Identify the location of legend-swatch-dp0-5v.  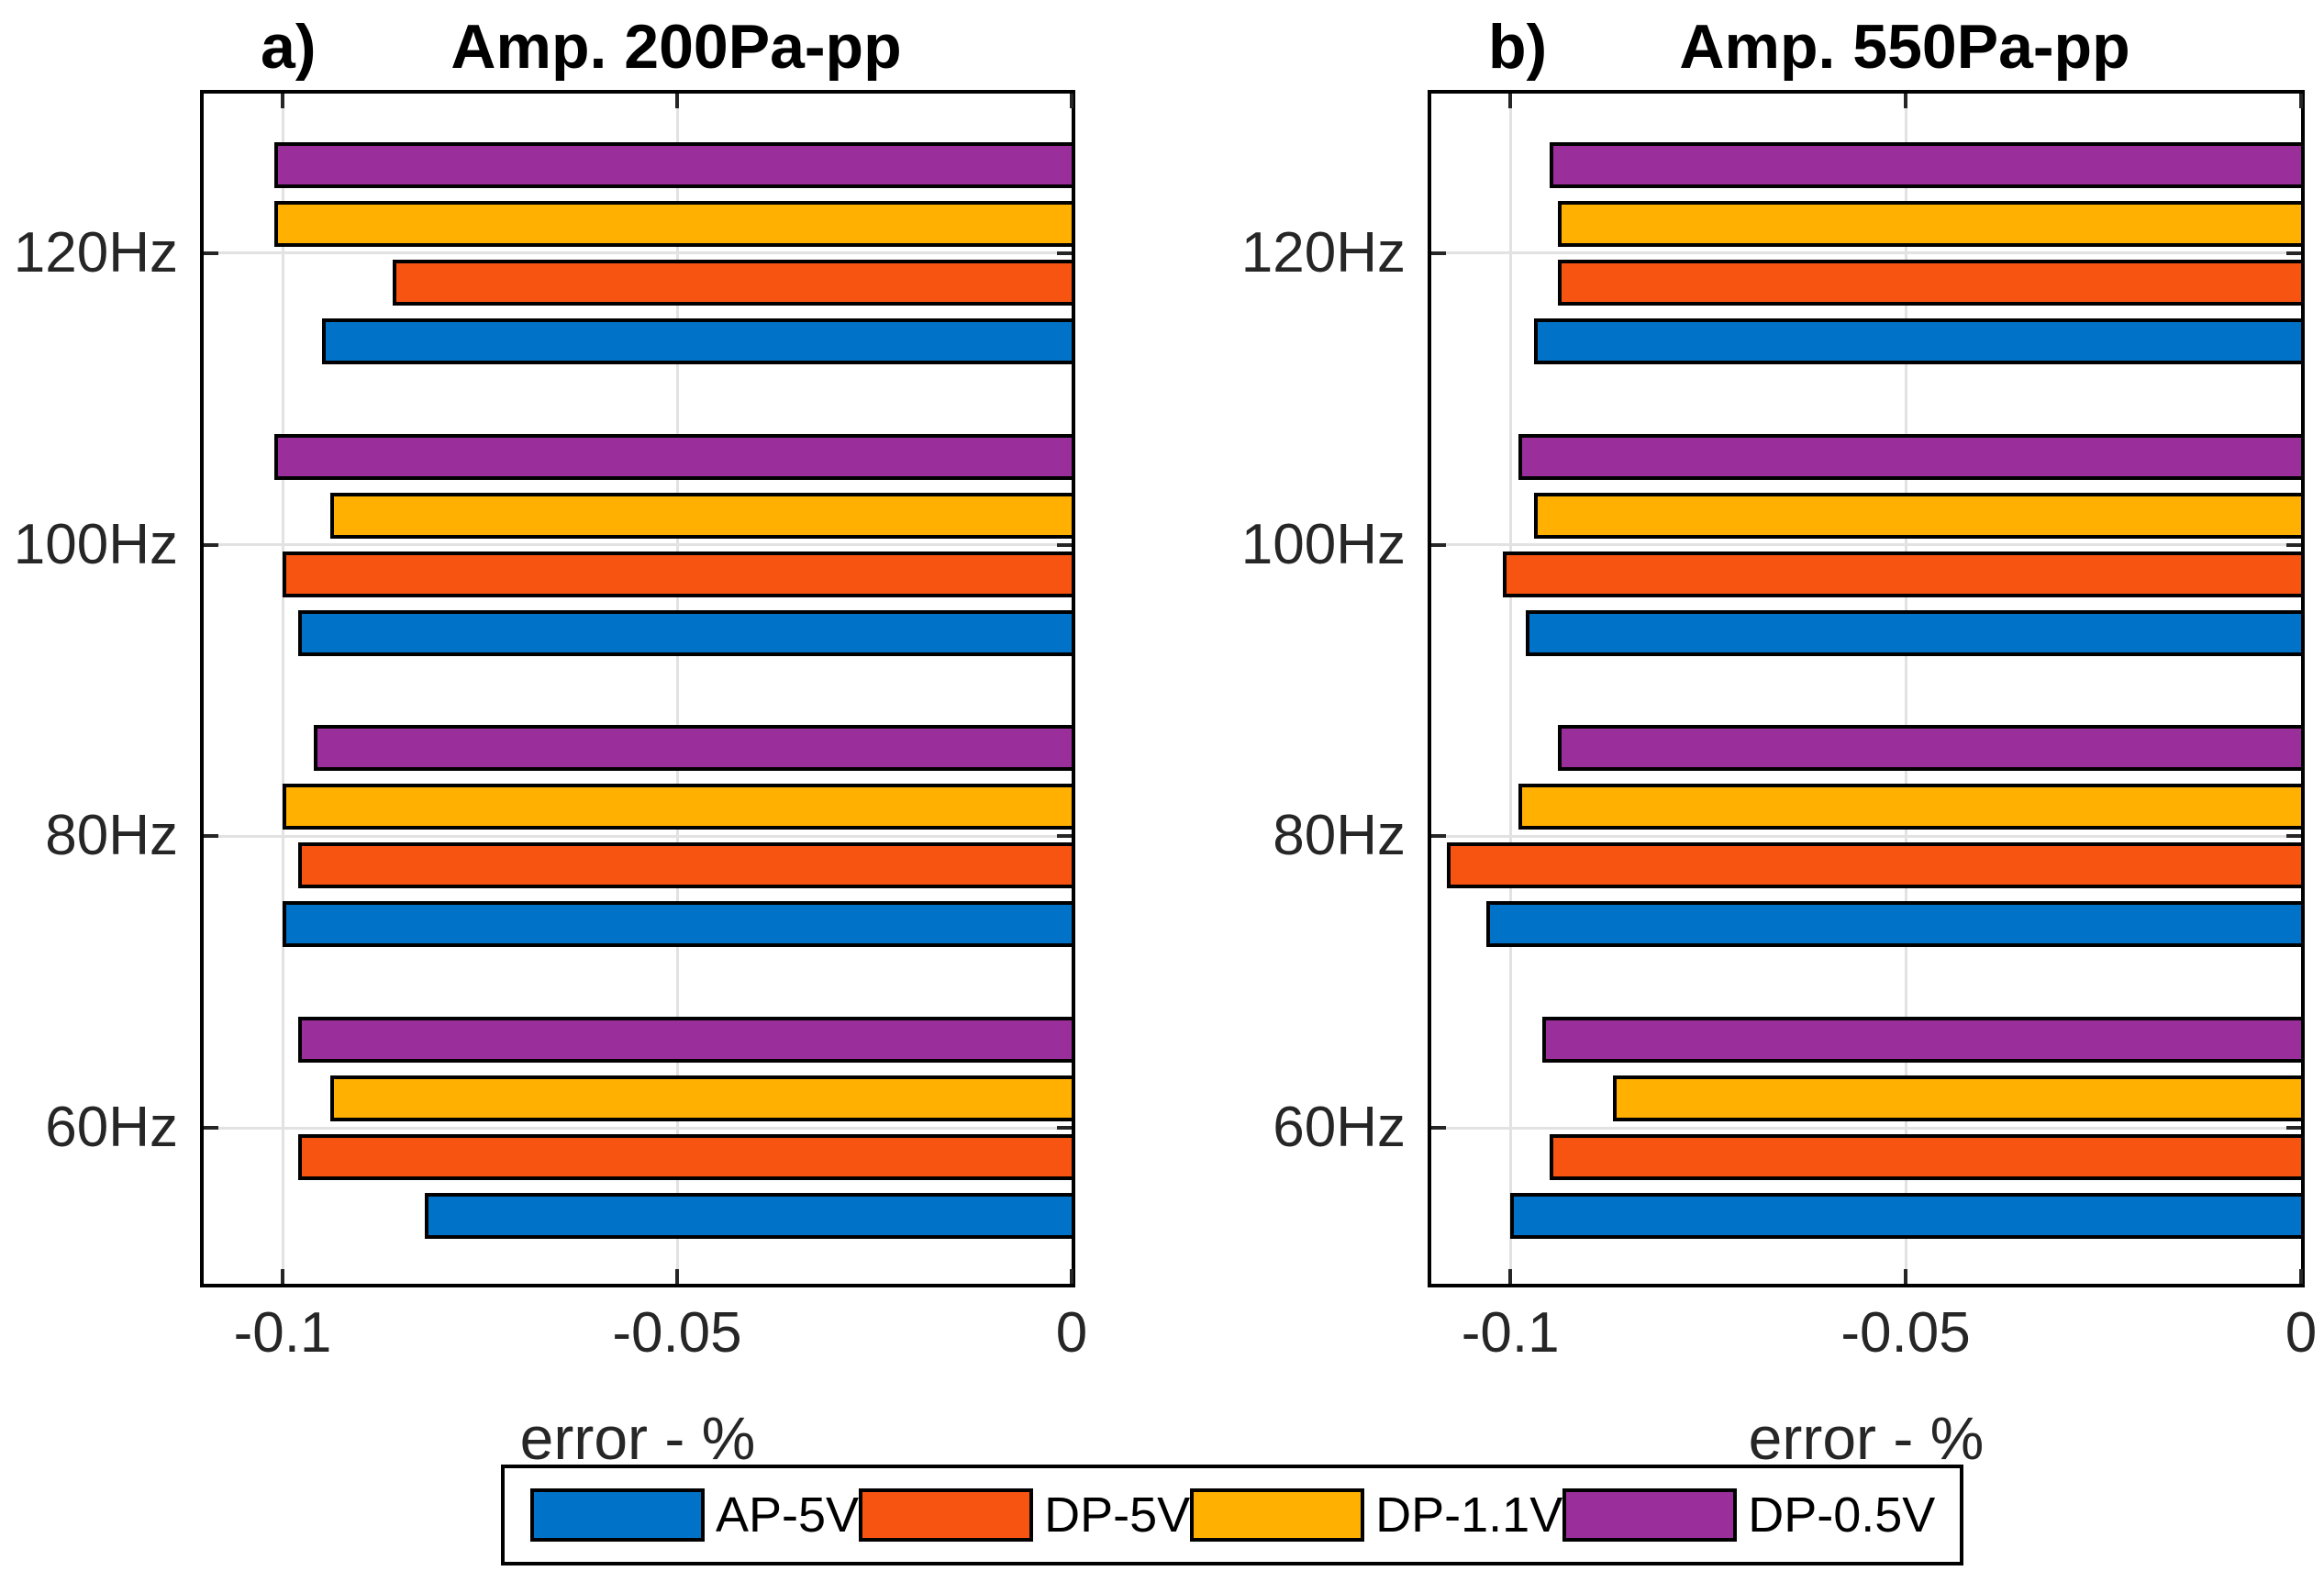
(1650, 1515).